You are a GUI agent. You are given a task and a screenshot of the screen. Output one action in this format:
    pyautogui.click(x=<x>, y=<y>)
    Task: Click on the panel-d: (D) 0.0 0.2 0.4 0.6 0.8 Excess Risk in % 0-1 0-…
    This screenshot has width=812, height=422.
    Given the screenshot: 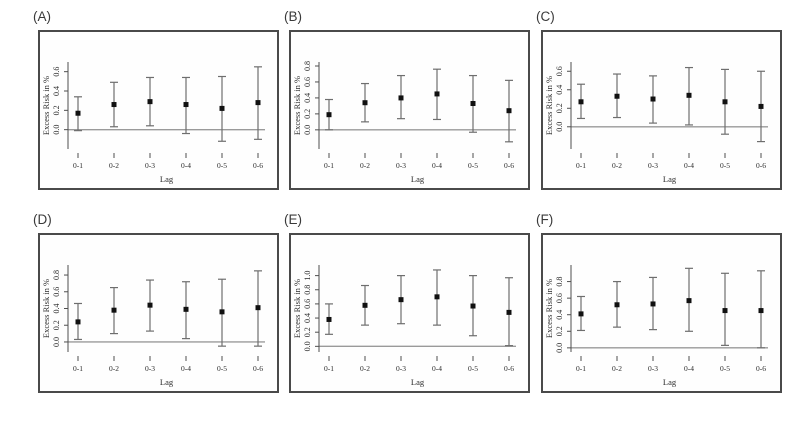 What is the action you would take?
    pyautogui.click(x=157, y=302)
    